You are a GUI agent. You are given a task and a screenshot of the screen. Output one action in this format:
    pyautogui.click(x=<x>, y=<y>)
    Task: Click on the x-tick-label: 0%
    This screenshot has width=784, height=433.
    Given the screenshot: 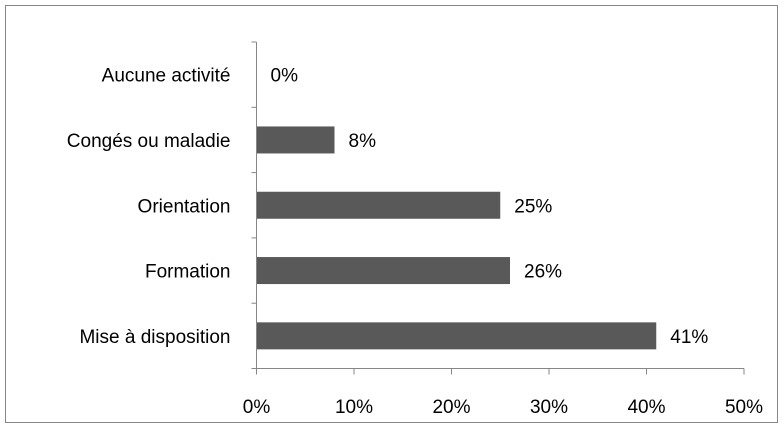 What is the action you would take?
    pyautogui.click(x=257, y=407)
    